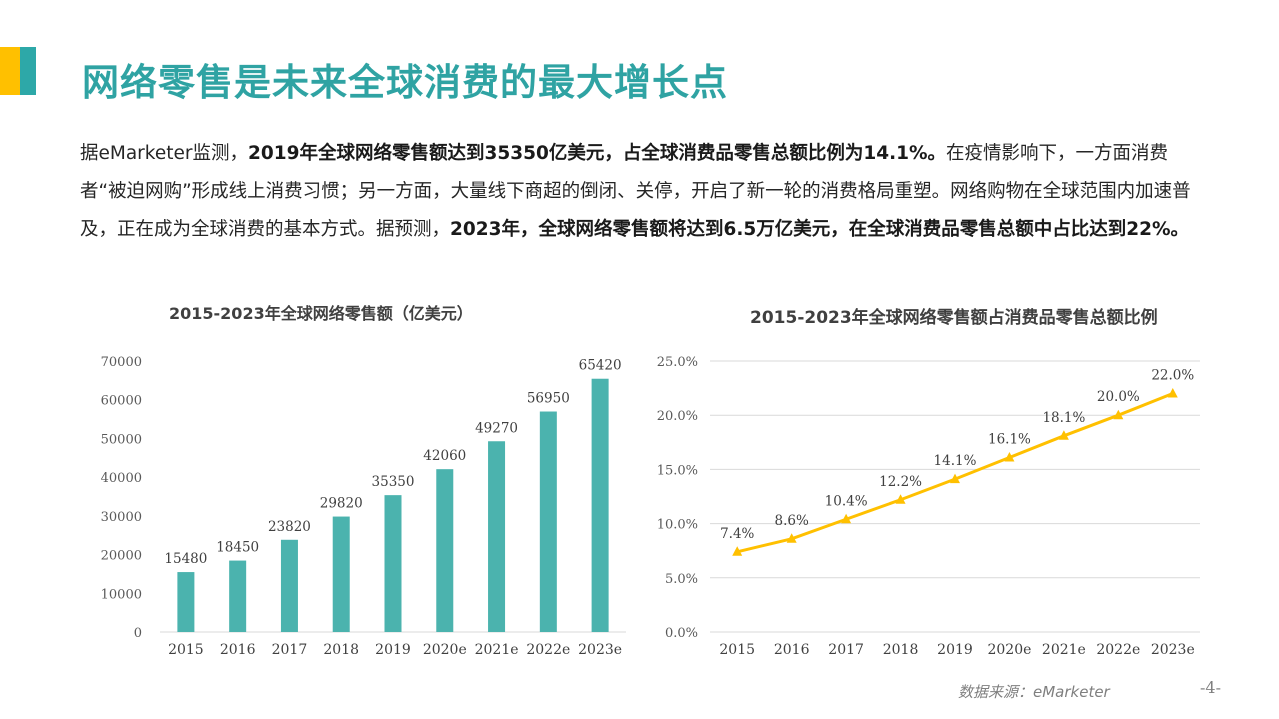 The height and width of the screenshot is (719, 1279). Describe the element at coordinates (1210, 687) in the screenshot. I see `page-number: -4-` at that location.